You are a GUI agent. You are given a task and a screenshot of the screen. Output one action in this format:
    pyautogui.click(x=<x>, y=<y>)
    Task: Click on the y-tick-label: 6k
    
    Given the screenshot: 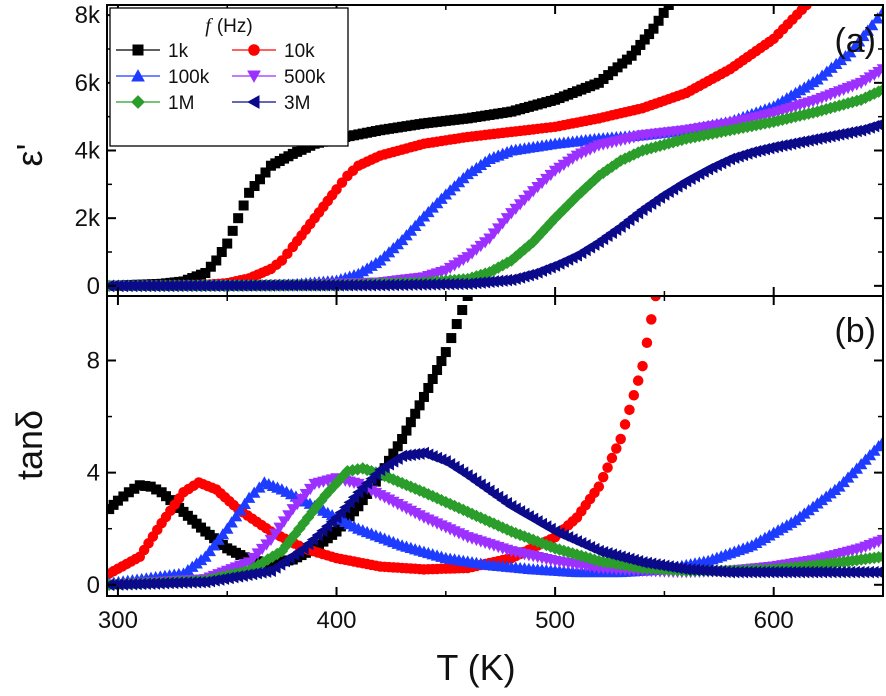 What is the action you would take?
    pyautogui.click(x=88, y=83)
    